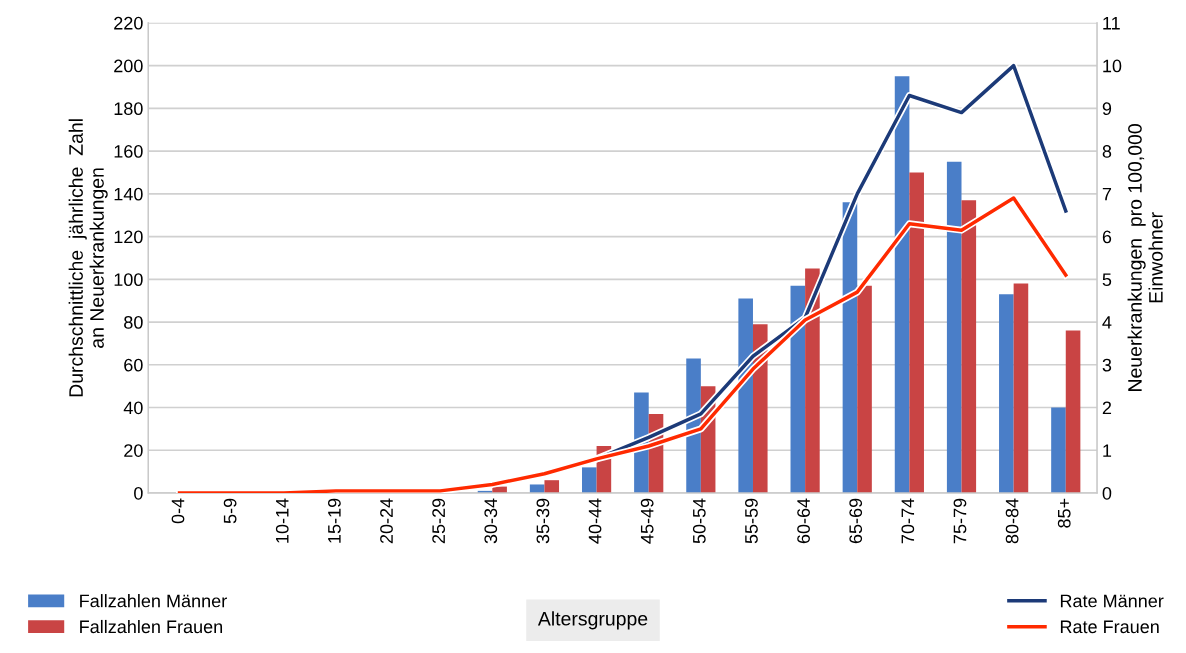 The height and width of the screenshot is (653, 1186). I want to click on y-tick-label: 40, so click(133, 408).